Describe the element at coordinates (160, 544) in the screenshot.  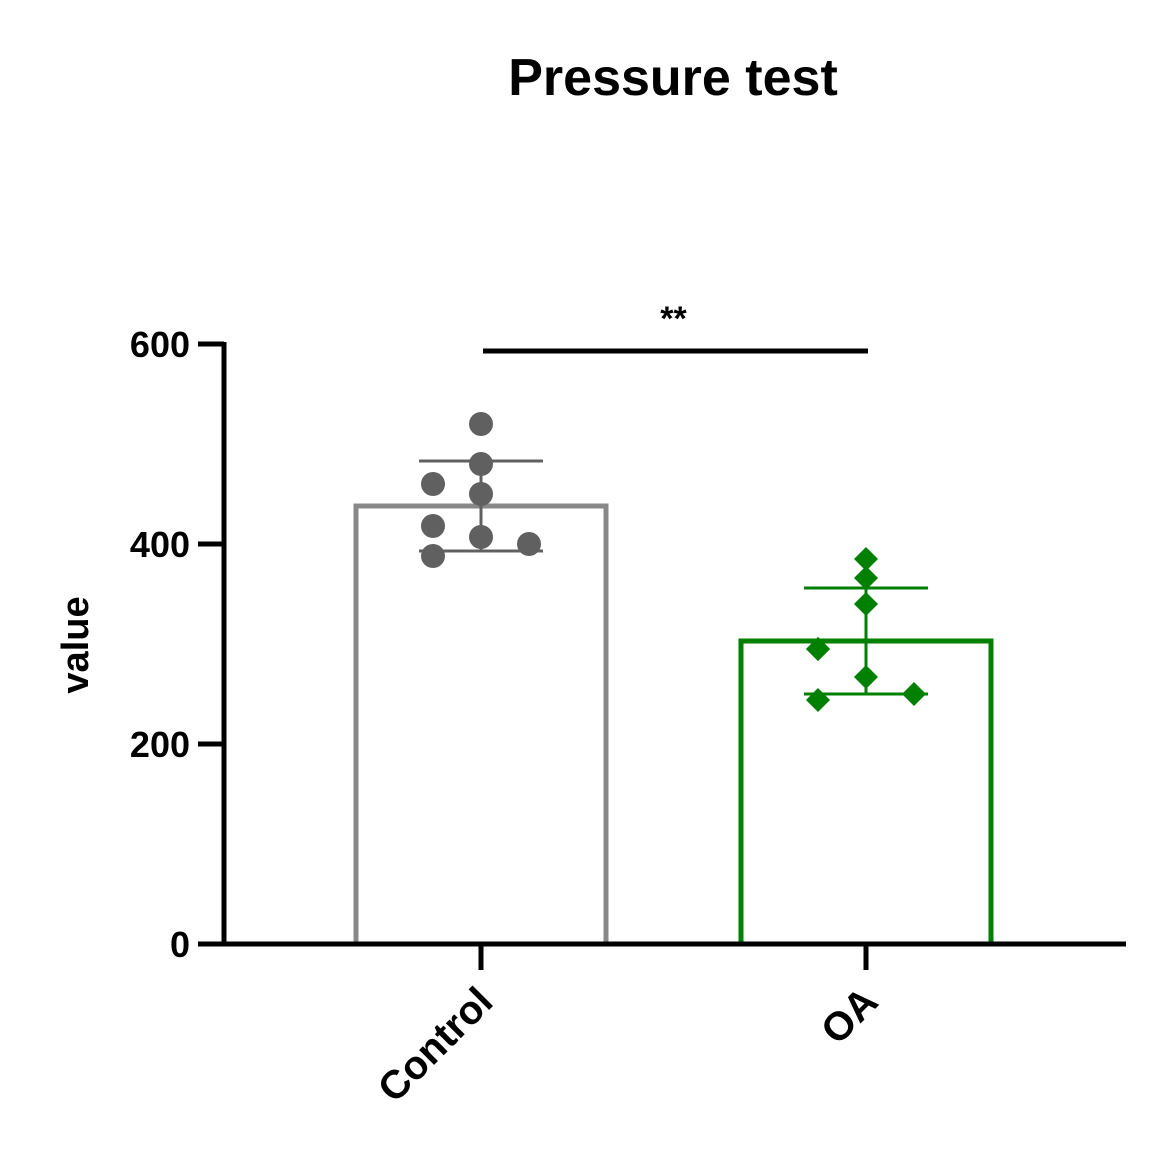
I see `y-tick-label: 400` at that location.